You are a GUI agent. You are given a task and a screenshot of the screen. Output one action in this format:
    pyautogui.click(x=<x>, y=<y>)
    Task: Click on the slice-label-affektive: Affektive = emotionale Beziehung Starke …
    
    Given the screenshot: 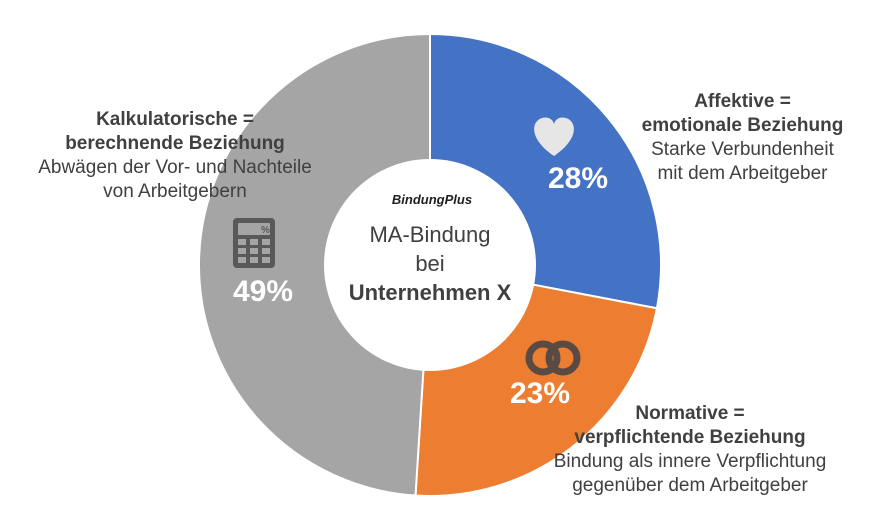 What is the action you would take?
    pyautogui.click(x=742, y=138)
    